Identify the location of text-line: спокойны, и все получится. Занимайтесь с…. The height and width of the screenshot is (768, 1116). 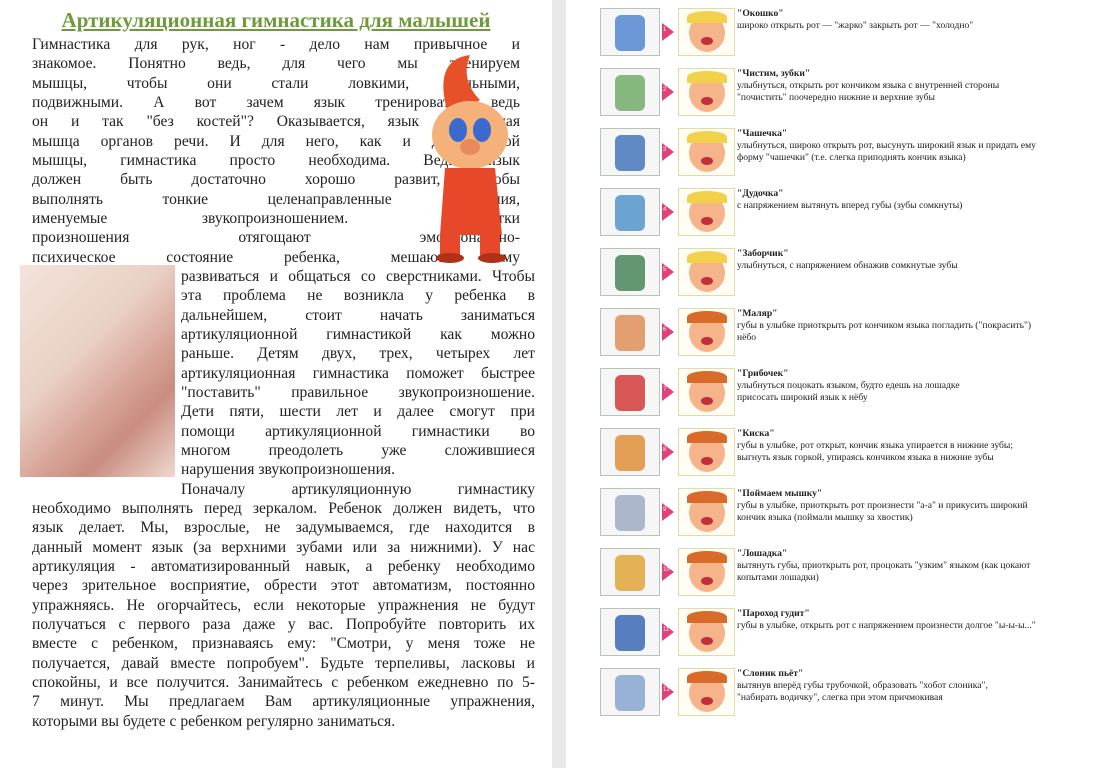
(283, 682).